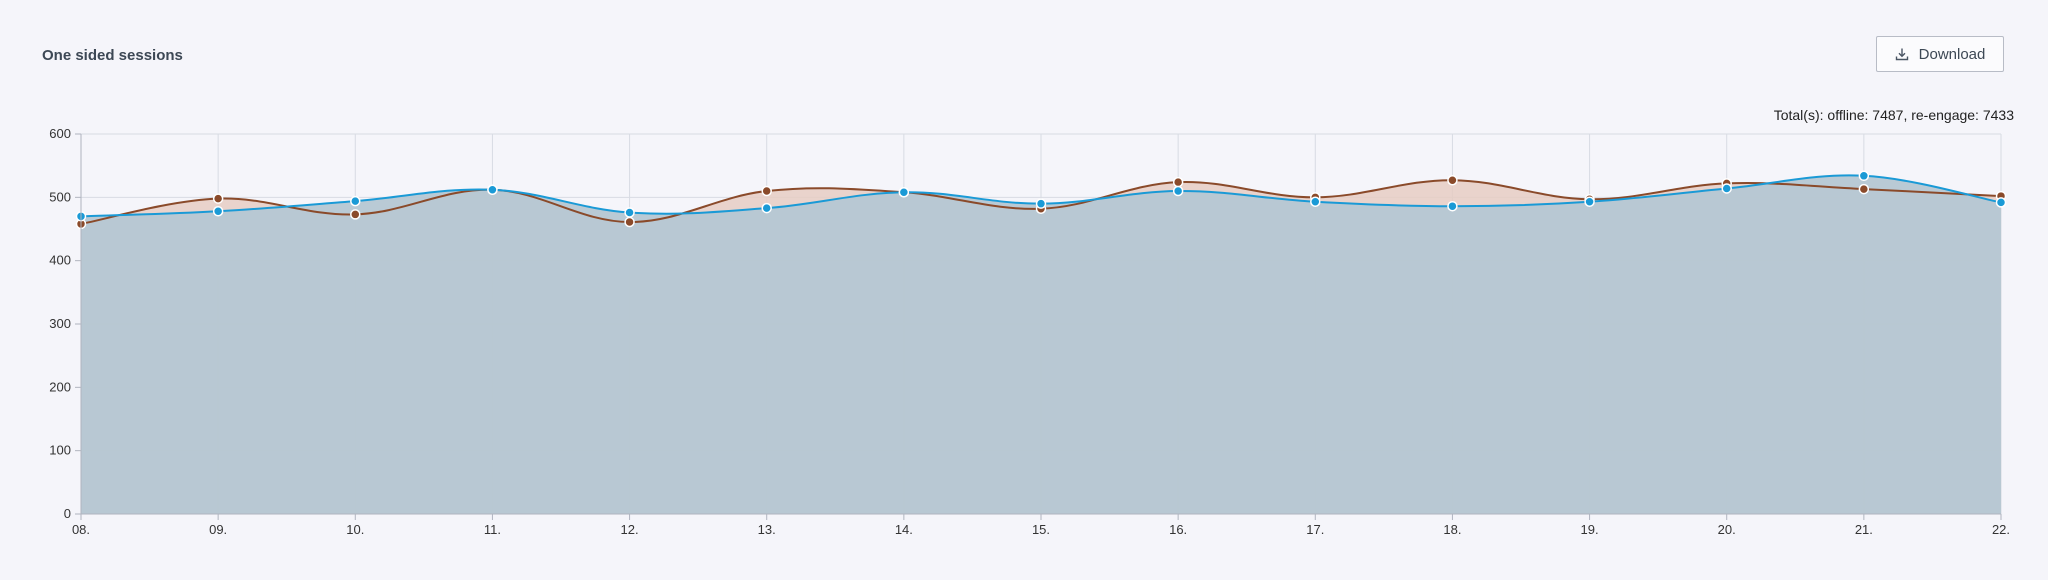  I want to click on x-tick-label: 10., so click(355, 529).